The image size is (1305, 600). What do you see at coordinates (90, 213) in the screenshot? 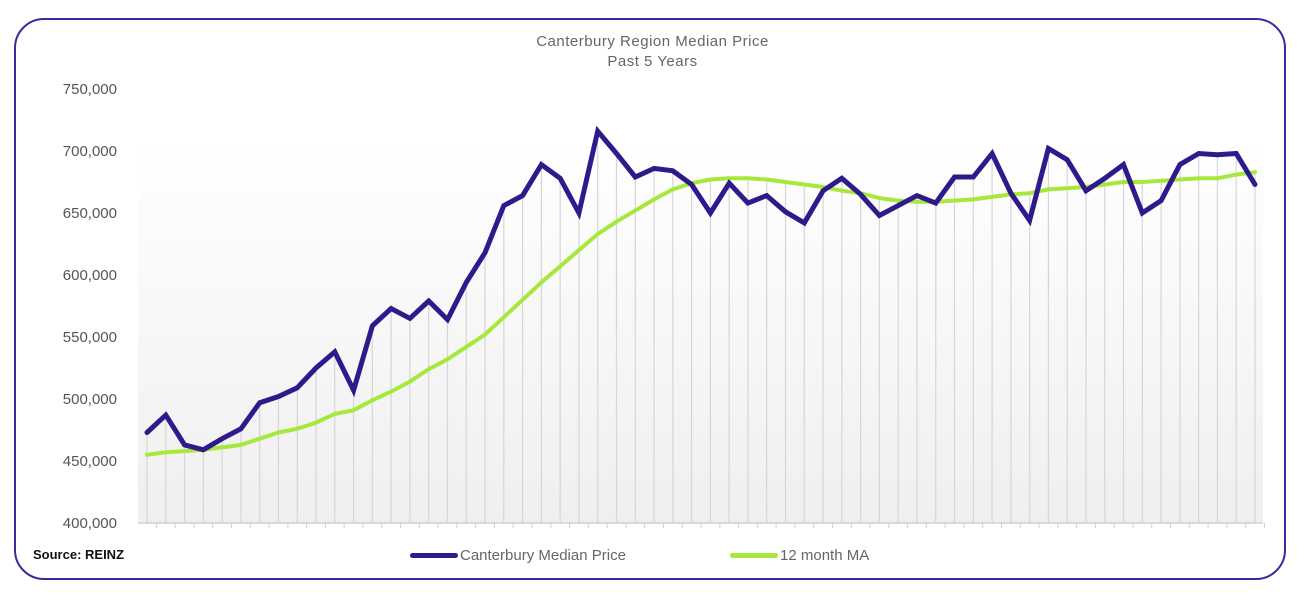
I see `y-tick-label: 650,000` at bounding box center [90, 213].